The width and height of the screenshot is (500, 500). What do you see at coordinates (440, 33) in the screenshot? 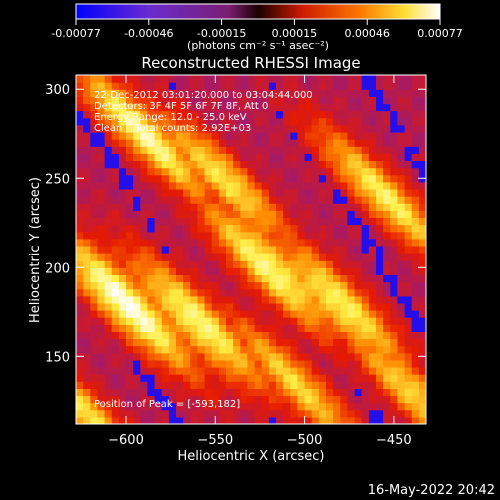
I see `colorbar-tick-label: 0.00077` at bounding box center [440, 33].